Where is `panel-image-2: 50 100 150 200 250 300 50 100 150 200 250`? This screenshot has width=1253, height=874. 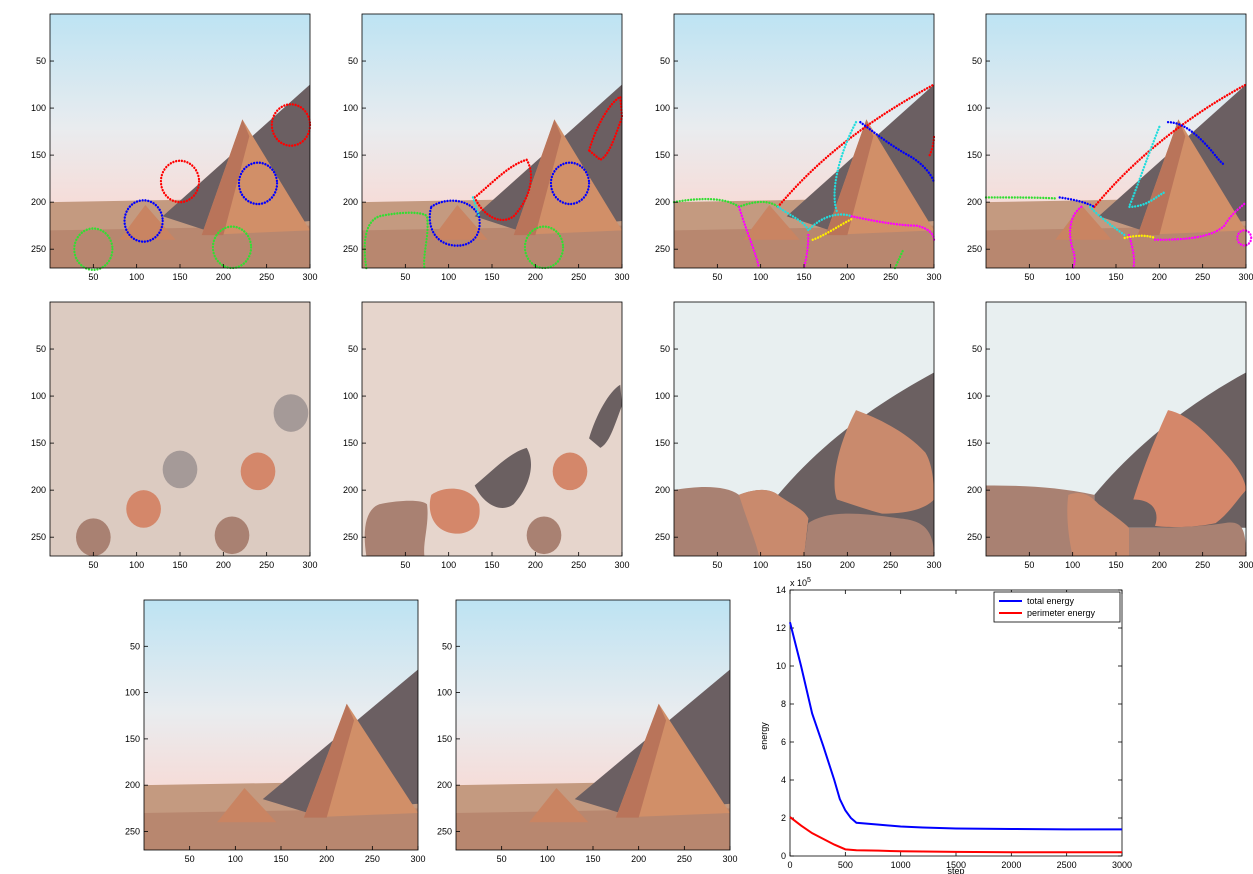
panel-image-2: 50 100 150 200 250 300 50 100 150 200 250 is located at coordinates (582, 732).